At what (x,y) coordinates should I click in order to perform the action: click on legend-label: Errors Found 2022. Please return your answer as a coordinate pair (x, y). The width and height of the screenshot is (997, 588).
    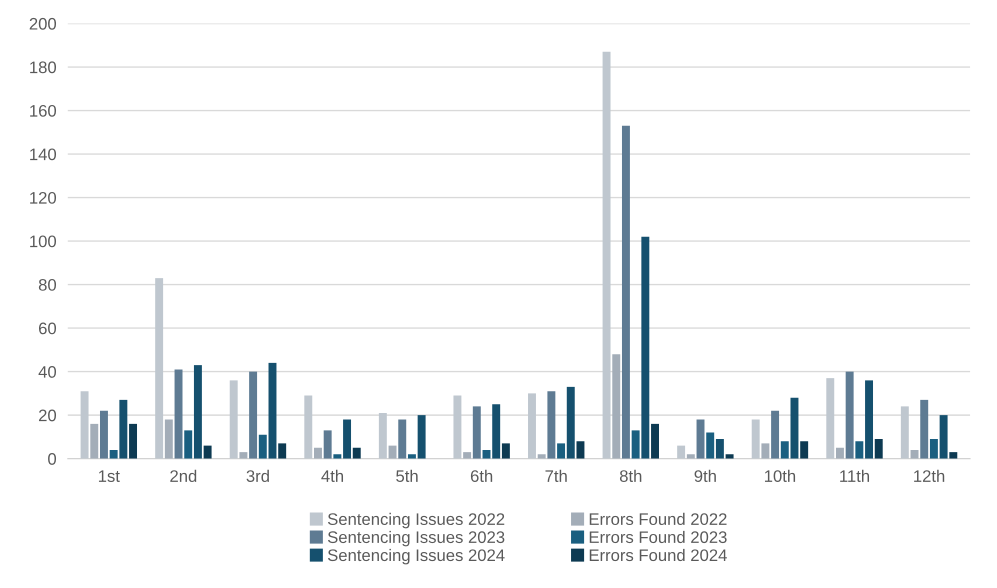
    Looking at the image, I should click on (658, 519).